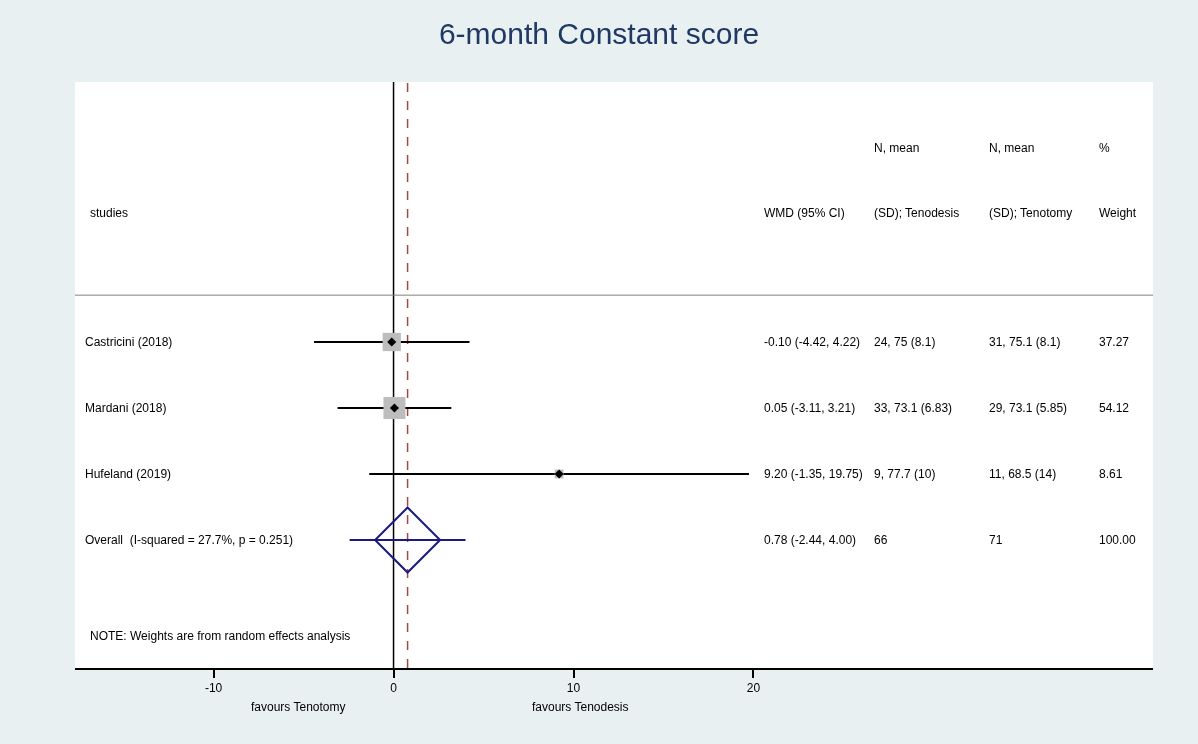 This screenshot has width=1198, height=744. I want to click on text: NOTE: Weights are from random effects analysis, so click(220, 636).